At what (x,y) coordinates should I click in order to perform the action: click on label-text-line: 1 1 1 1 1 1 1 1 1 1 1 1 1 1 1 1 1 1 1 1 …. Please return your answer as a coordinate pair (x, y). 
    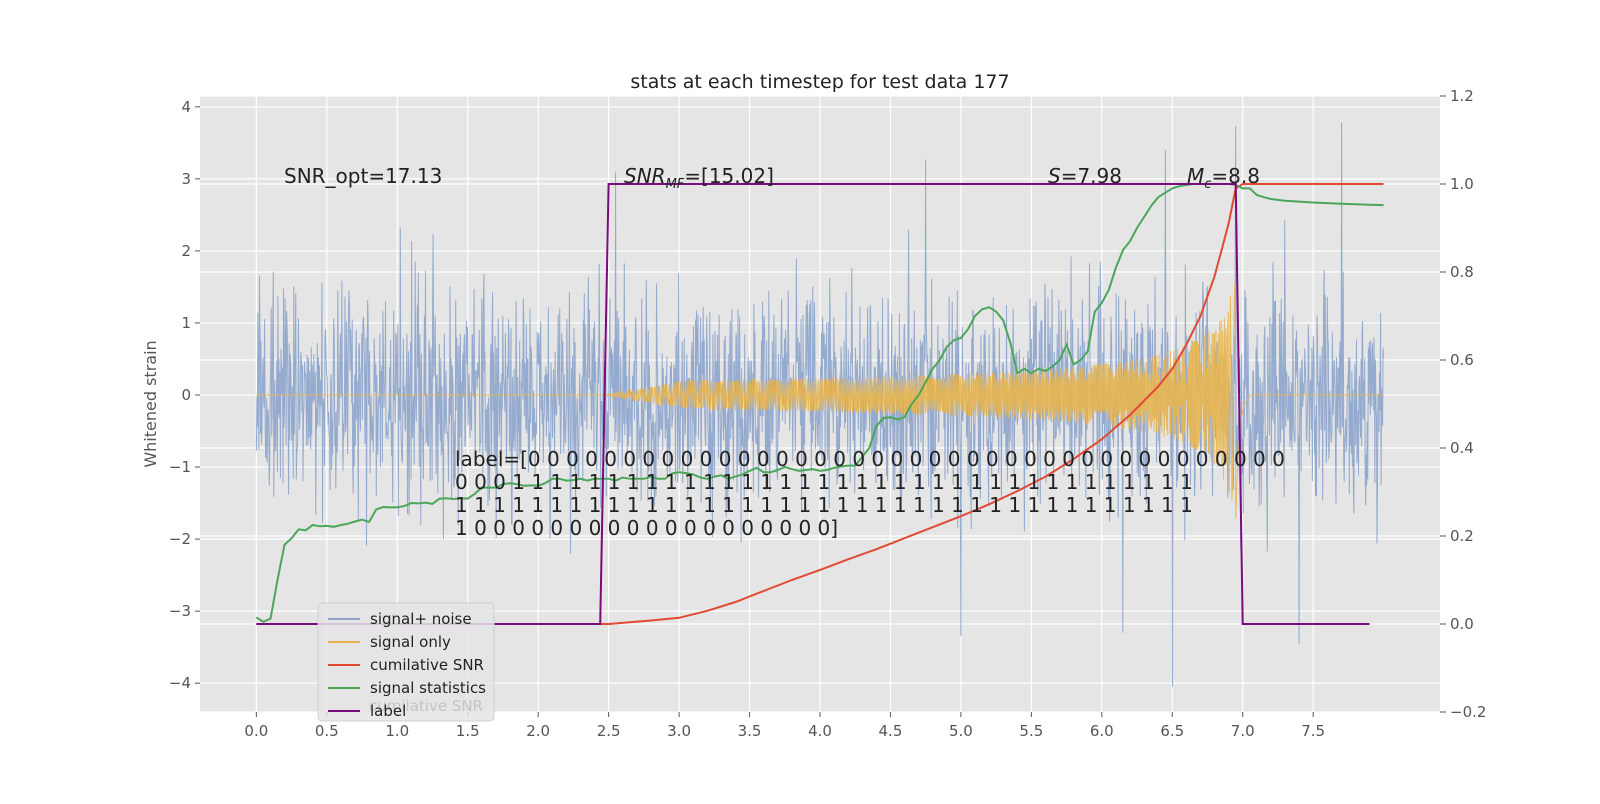
    Looking at the image, I should click on (824, 505).